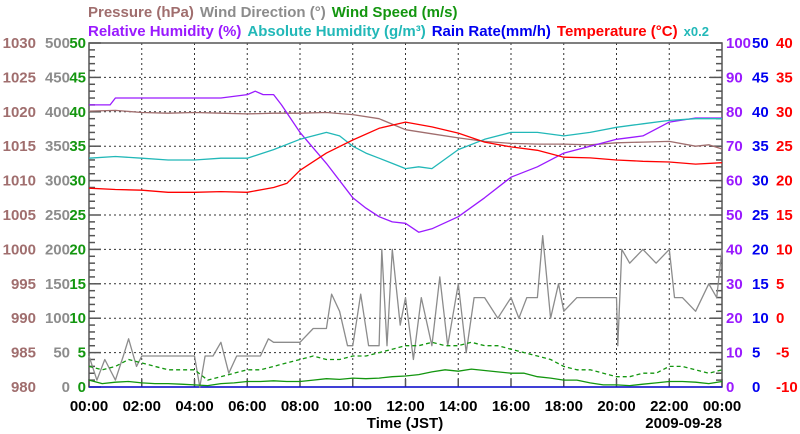  Describe the element at coordinates (564, 406) in the screenshot. I see `x-tick-label: 18:00` at that location.